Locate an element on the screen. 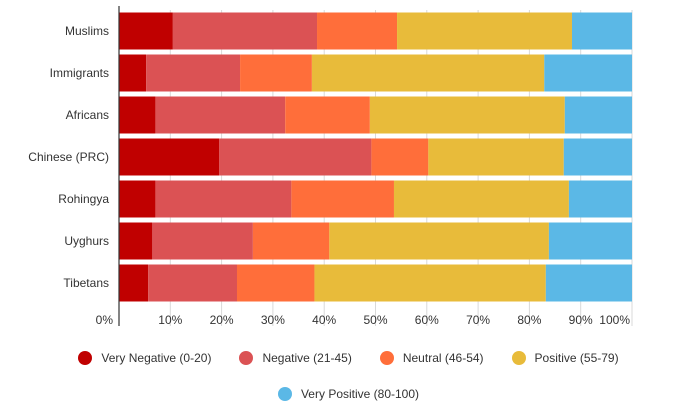  legend-item-very-positive: Very Positive (80-100) is located at coordinates (348, 394).